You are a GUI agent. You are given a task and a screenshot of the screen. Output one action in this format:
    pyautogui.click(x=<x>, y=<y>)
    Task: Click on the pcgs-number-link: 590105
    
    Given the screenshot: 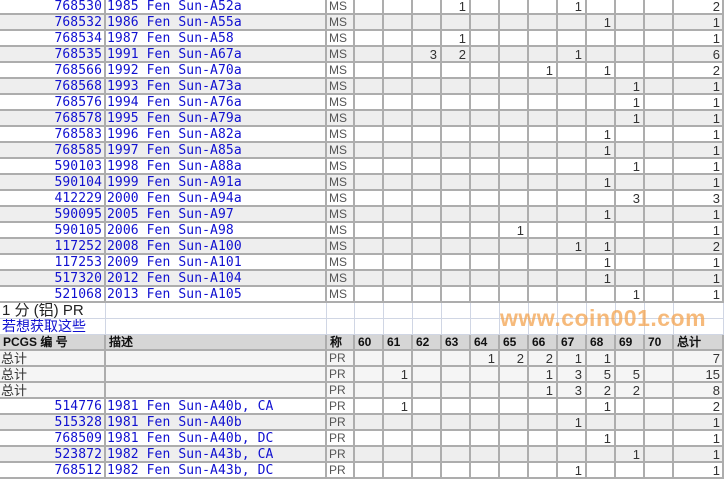 What is the action you would take?
    pyautogui.click(x=53, y=231)
    